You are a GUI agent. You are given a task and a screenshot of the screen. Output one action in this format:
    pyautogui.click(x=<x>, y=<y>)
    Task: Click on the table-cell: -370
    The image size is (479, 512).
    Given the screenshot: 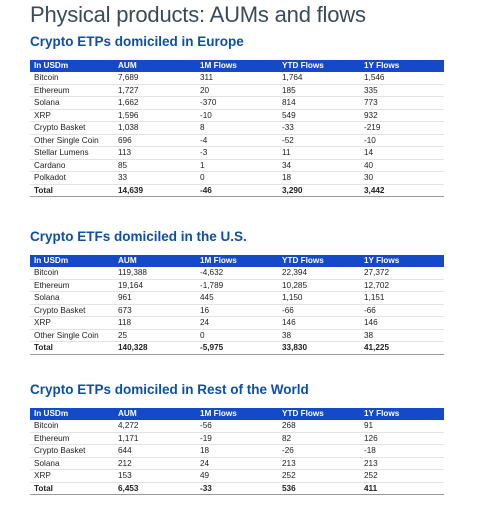 What is the action you would take?
    pyautogui.click(x=237, y=103)
    